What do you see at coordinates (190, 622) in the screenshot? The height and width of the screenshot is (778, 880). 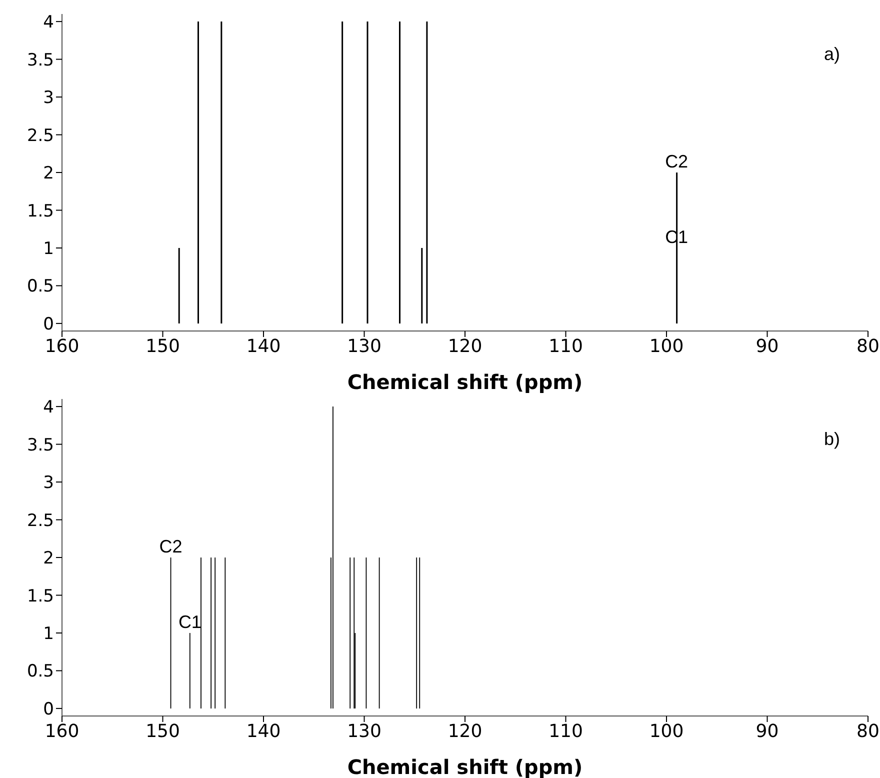 I see `annotation: C1` at bounding box center [190, 622].